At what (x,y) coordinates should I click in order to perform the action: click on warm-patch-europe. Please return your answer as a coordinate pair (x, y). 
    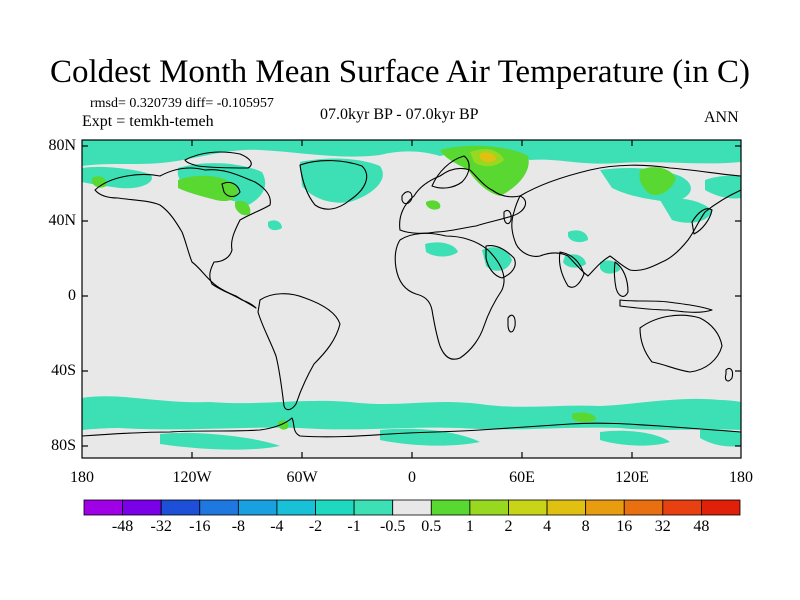
    Looking at the image, I should click on (433, 205).